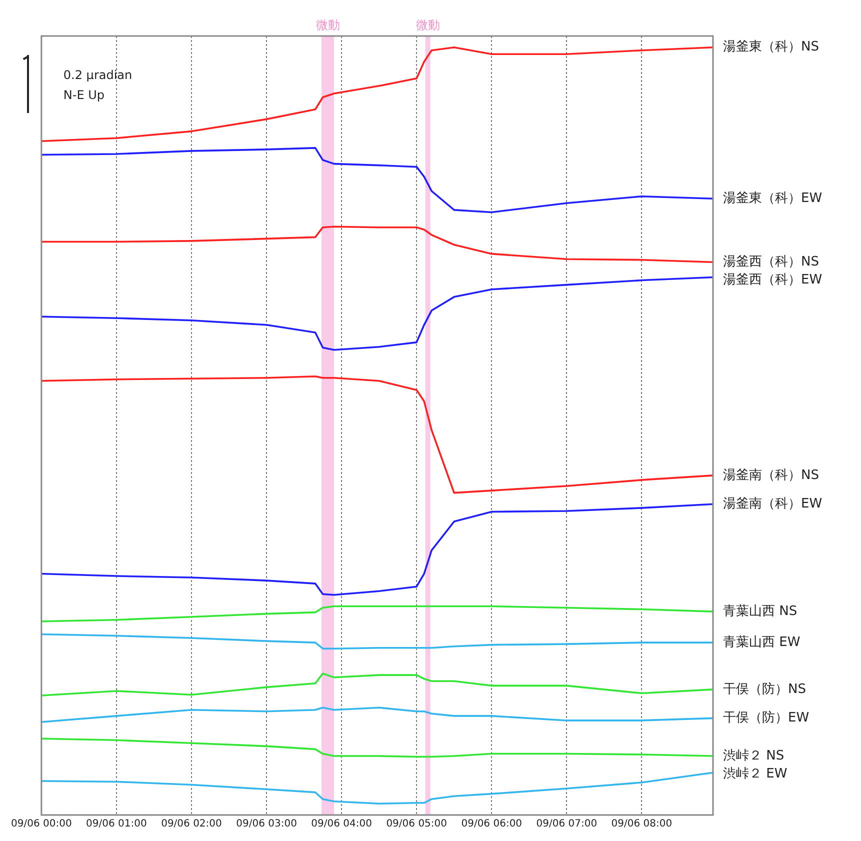 The image size is (861, 841). What do you see at coordinates (772, 280) in the screenshot?
I see `series-label: 湯釜西（科）EW` at bounding box center [772, 280].